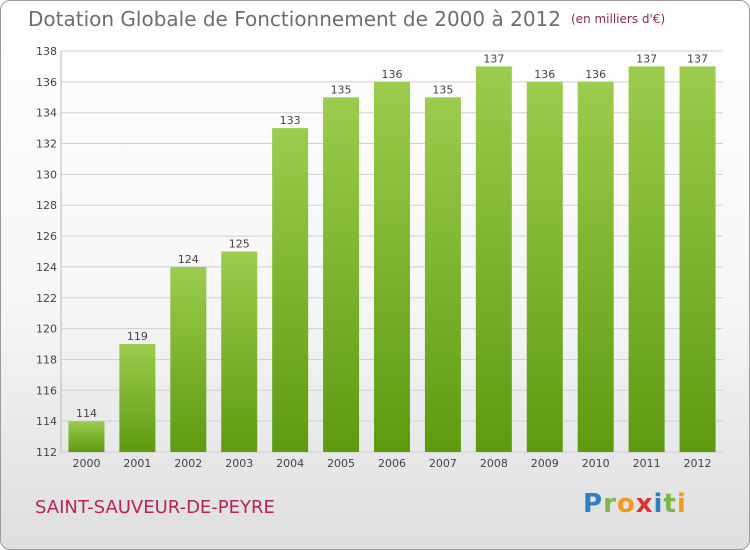  What do you see at coordinates (137, 398) in the screenshot?
I see `bar-2001` at bounding box center [137, 398].